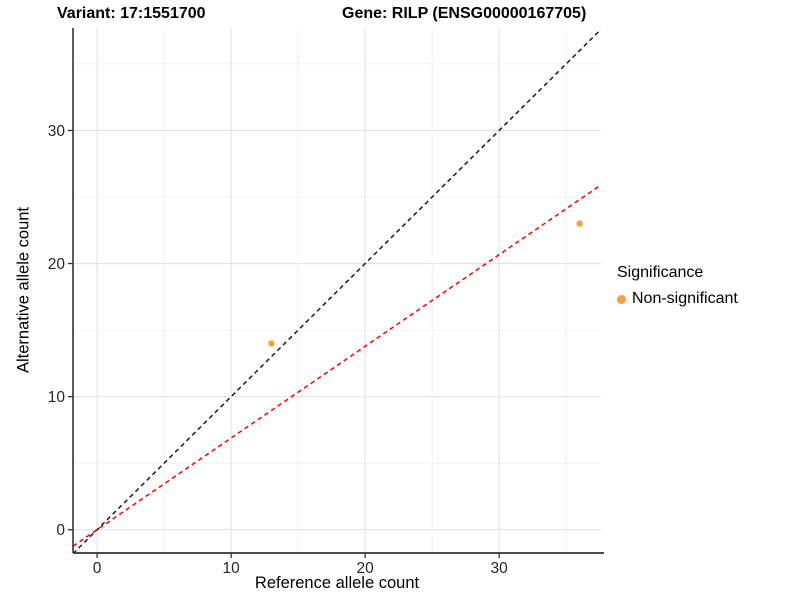 This screenshot has width=800, height=600. Describe the element at coordinates (660, 272) in the screenshot. I see `legend-title: Significance` at that location.